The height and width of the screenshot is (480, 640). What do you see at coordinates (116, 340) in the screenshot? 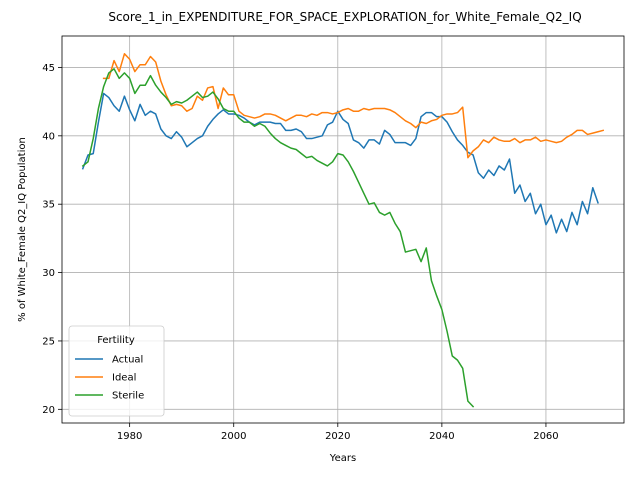
I see `legend-title: Fertility` at bounding box center [116, 340].